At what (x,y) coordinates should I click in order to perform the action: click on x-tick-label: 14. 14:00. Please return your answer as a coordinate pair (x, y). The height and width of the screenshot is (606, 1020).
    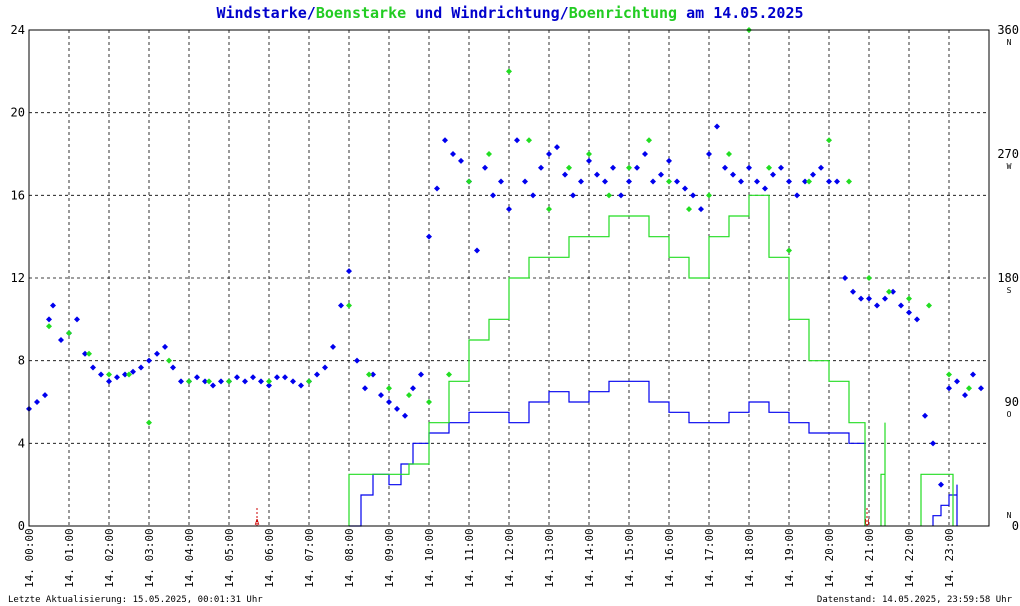
    Looking at the image, I should click on (589, 558).